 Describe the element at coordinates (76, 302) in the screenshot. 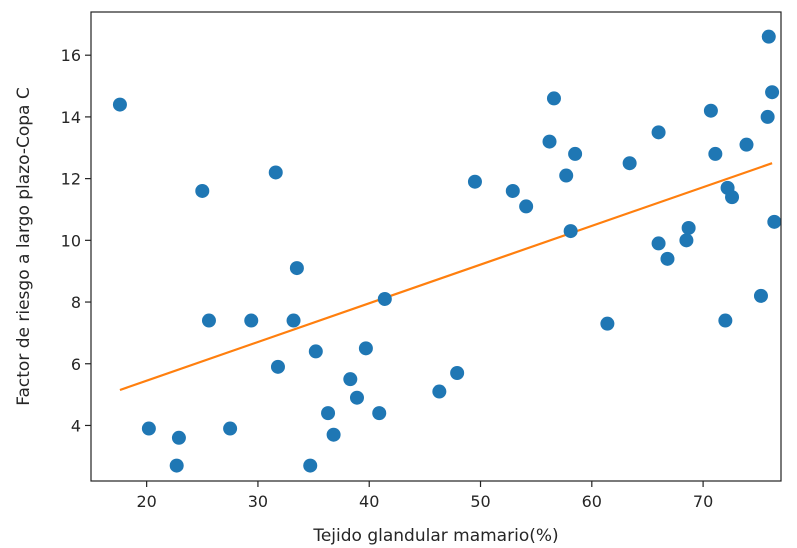

I see `y-tick-label: 8` at that location.